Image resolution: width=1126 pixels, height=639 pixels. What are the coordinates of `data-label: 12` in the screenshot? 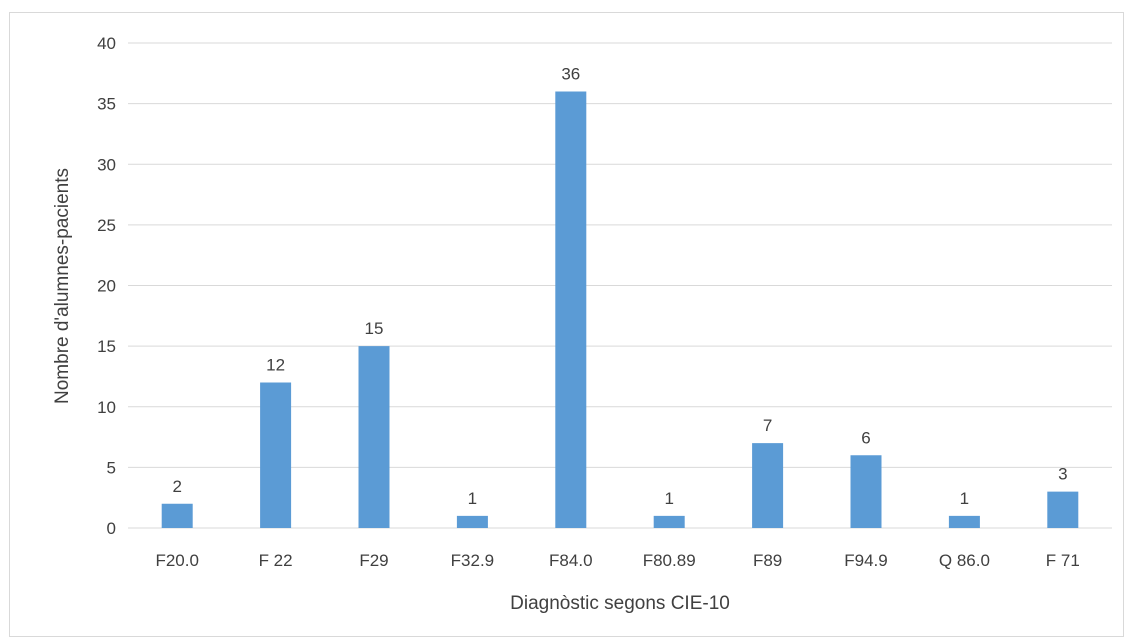 It's located at (275, 365).